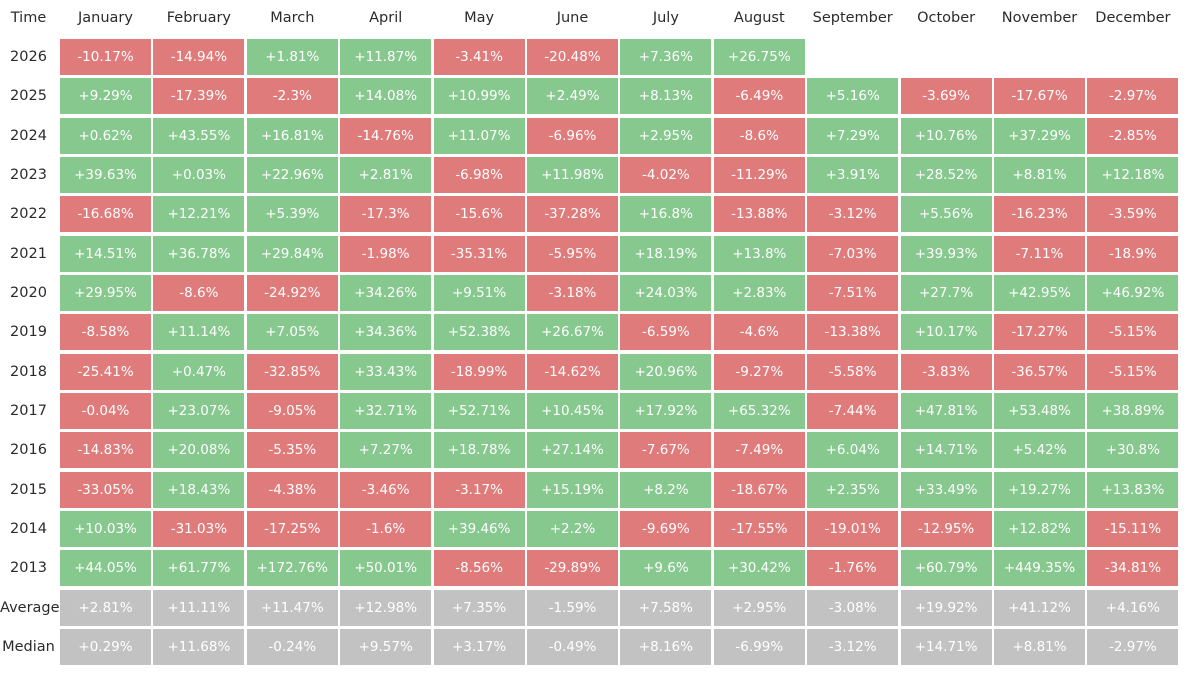 The width and height of the screenshot is (1200, 675). I want to click on year-label: 2014, so click(28, 528).